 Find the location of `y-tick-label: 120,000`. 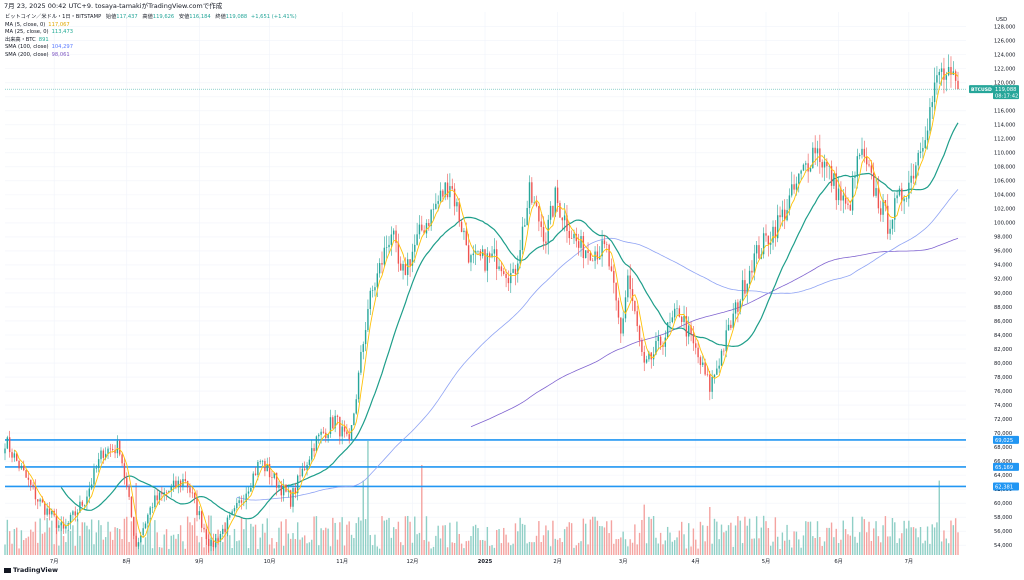

y-tick-label: 120,000 is located at coordinates (1004, 84).